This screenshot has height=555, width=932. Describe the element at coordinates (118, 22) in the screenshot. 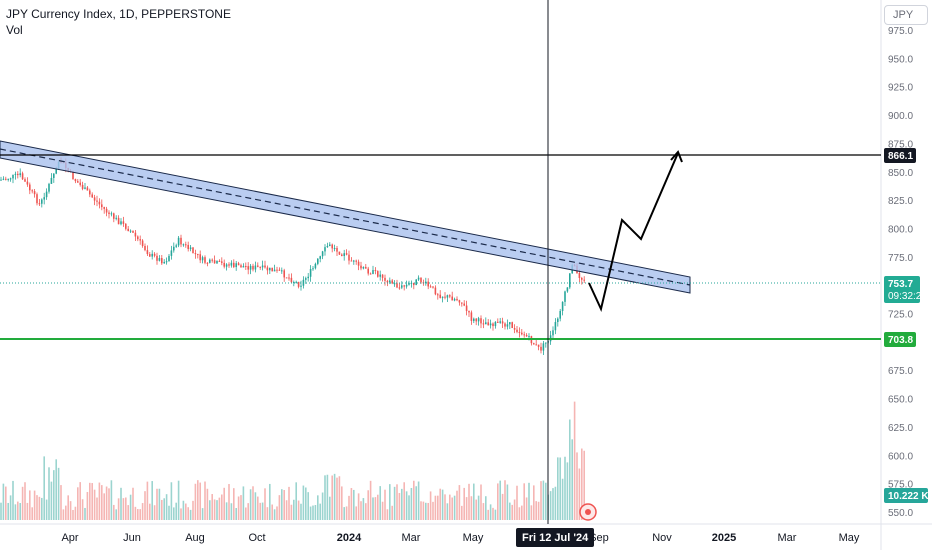

I see `chart-header: JPY Currency Index, 1D, PEPPERSTONE Vol` at that location.